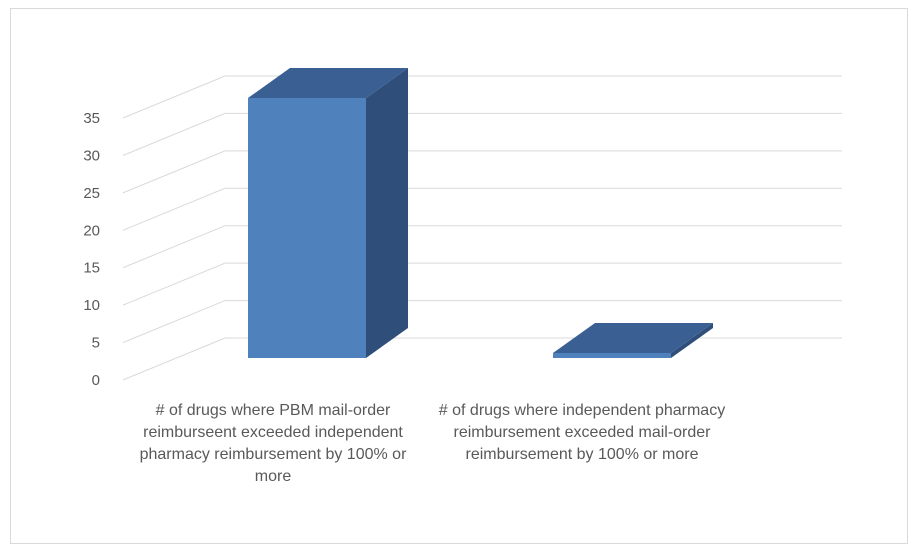  Describe the element at coordinates (91, 305) in the screenshot. I see `y-tick-label-2: 10` at that location.